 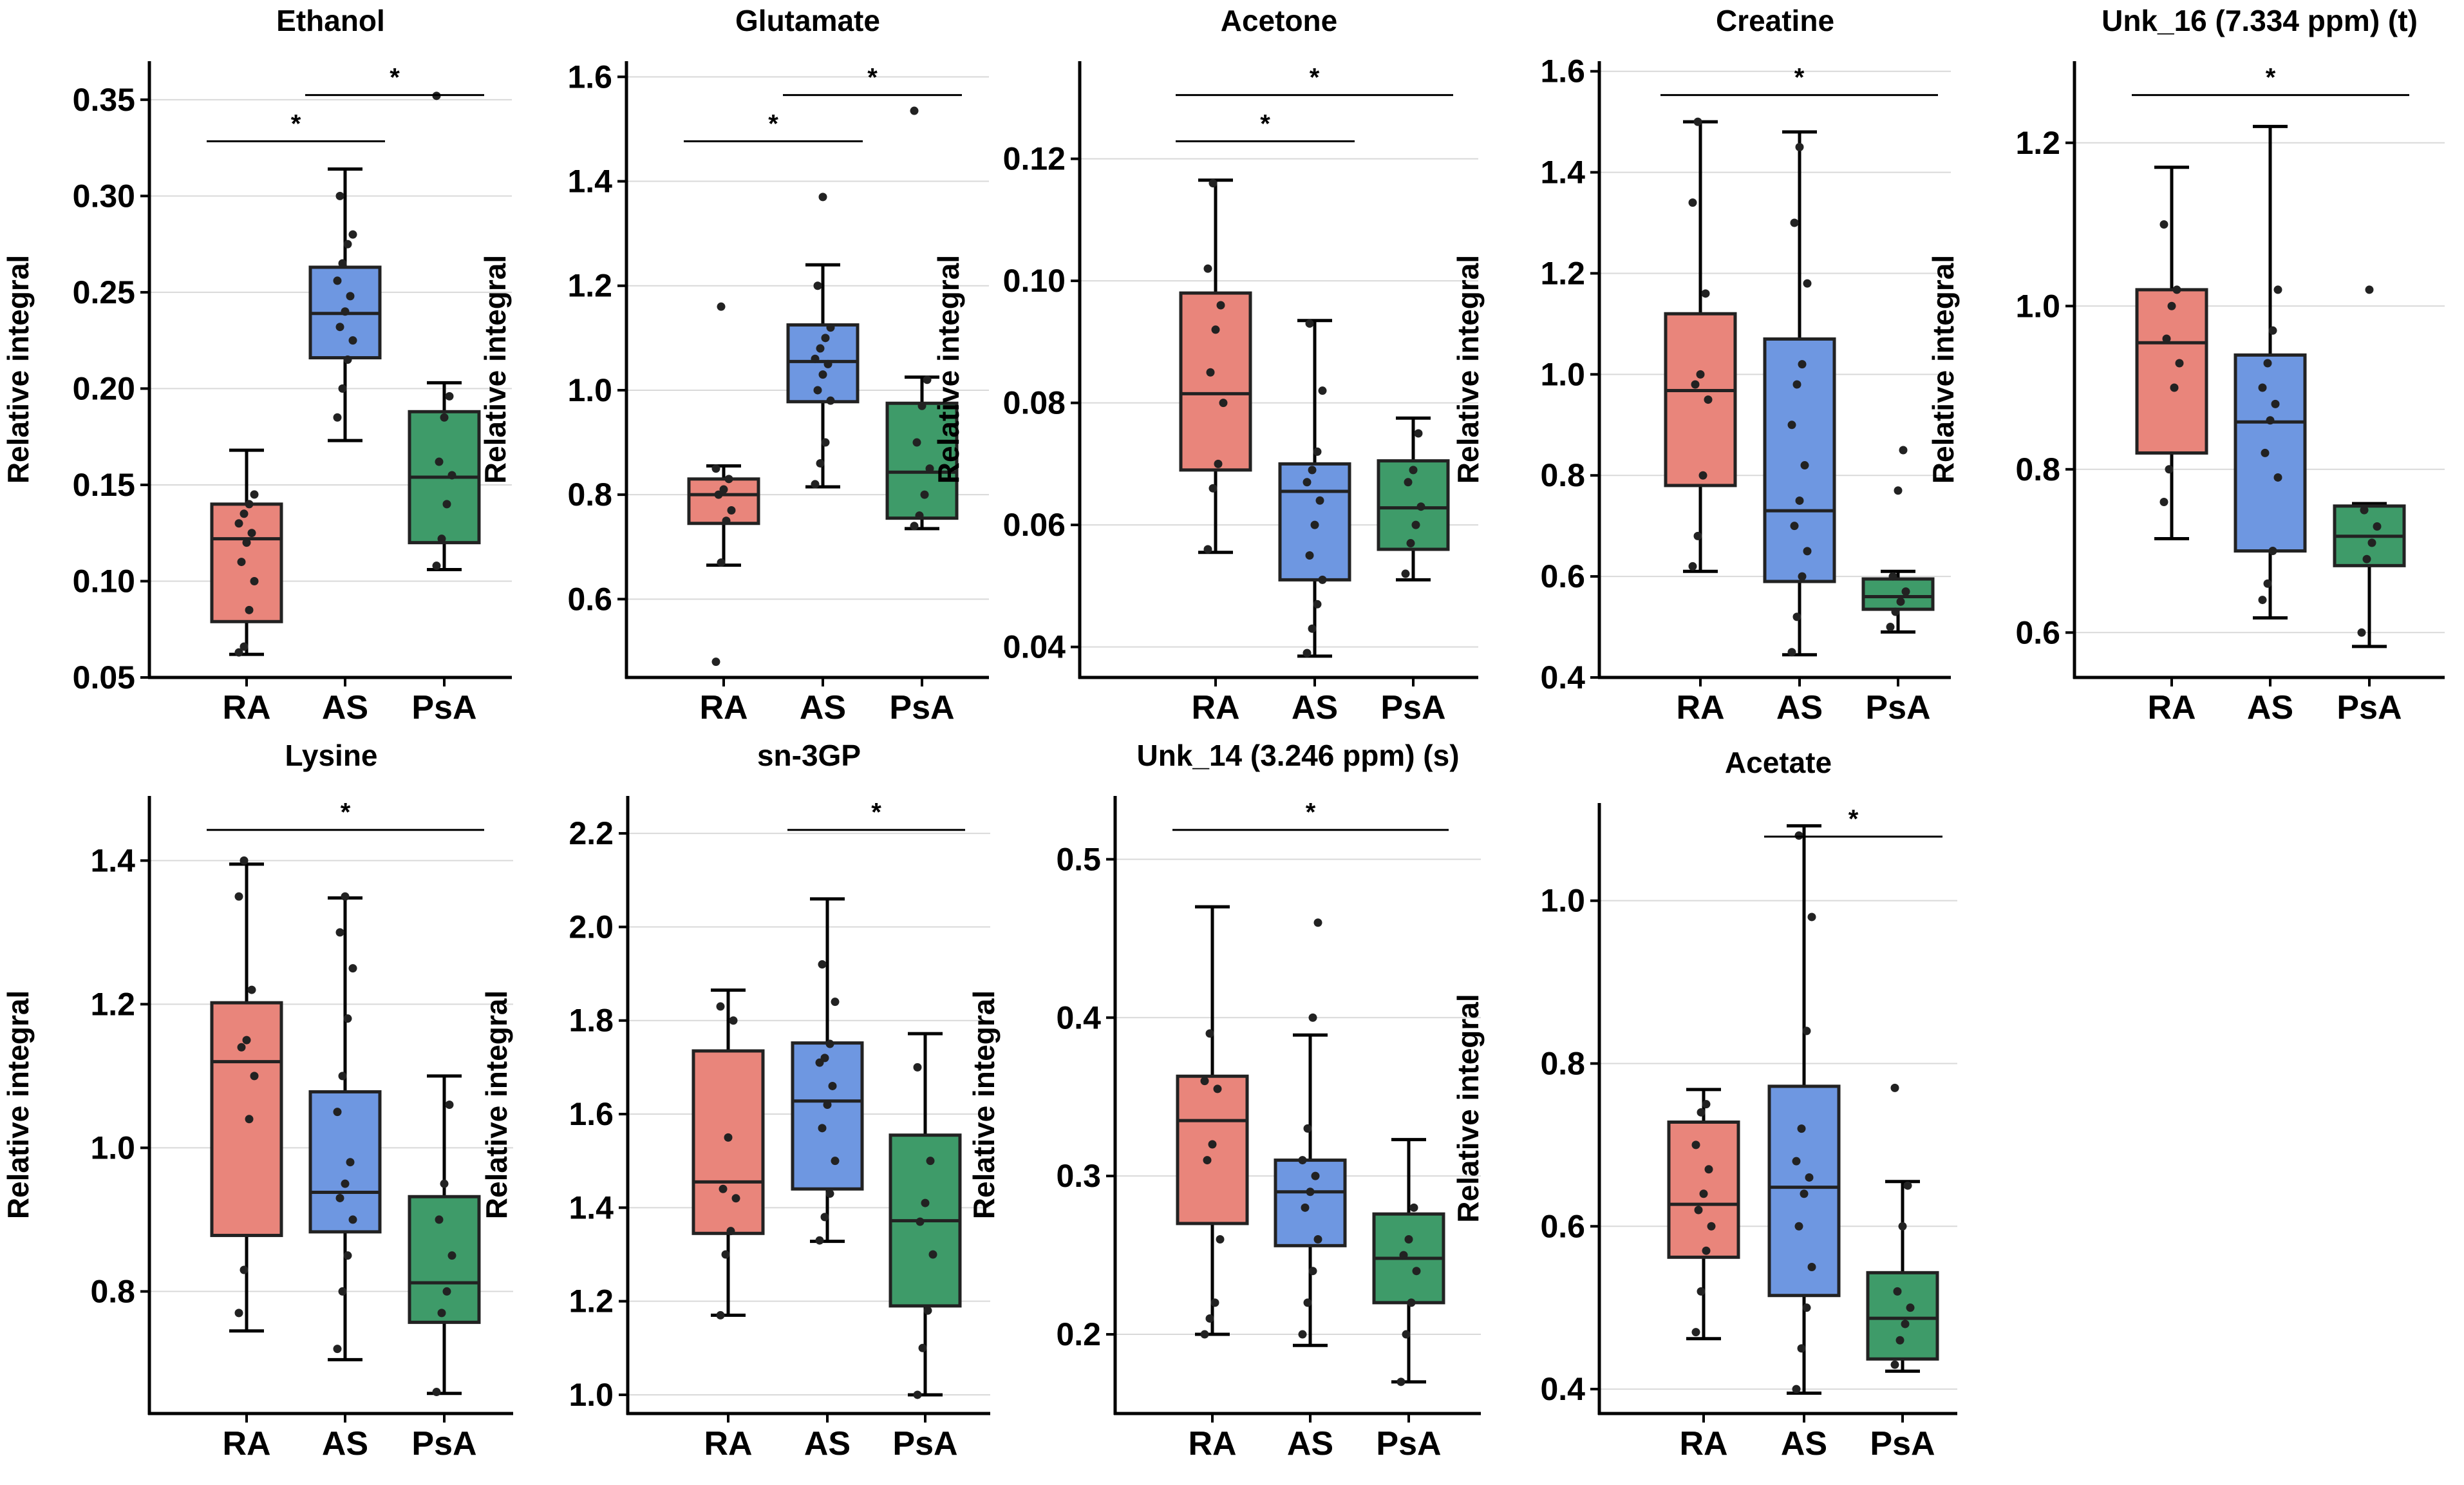 What do you see at coordinates (1215, 707) in the screenshot?
I see `x-tick-label-ra: RA` at bounding box center [1215, 707].